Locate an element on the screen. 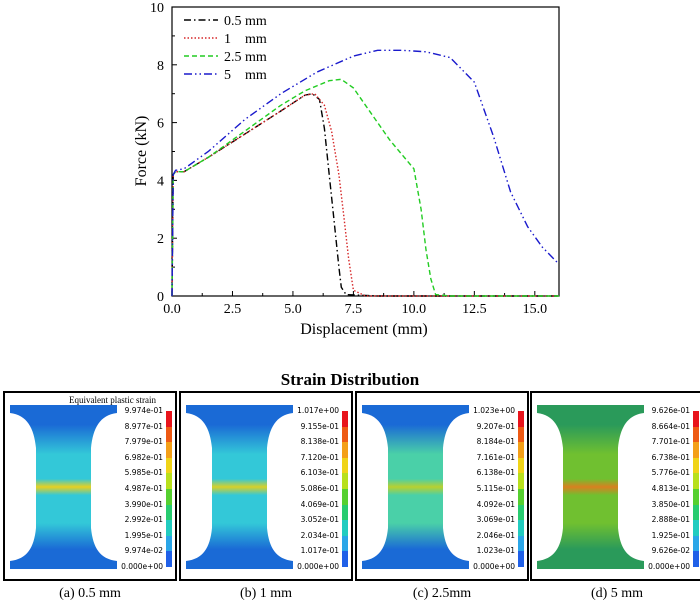 The width and height of the screenshot is (700, 607). colorbar-label: 2.992e-01 is located at coordinates (143, 520).